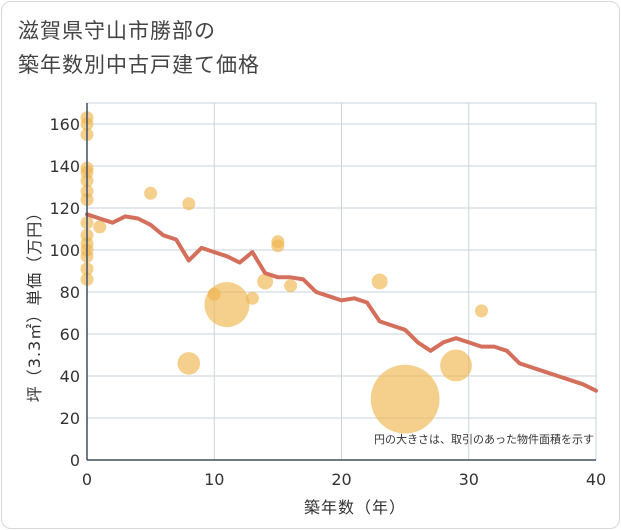 The height and width of the screenshot is (530, 621). What do you see at coordinates (64, 208) in the screenshot?
I see `y-tick-label: 120` at bounding box center [64, 208].